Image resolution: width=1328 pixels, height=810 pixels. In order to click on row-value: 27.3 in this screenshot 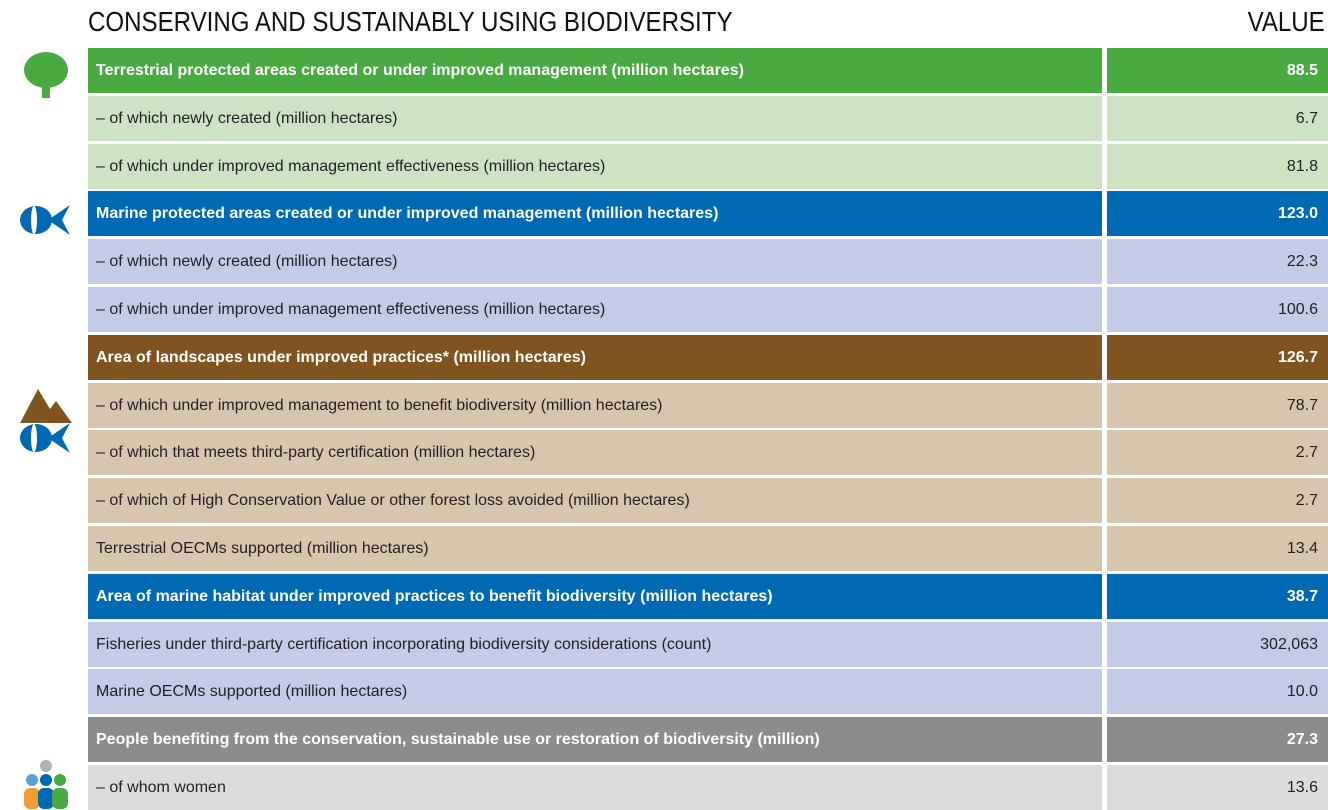, I will do `click(1217, 740)`.